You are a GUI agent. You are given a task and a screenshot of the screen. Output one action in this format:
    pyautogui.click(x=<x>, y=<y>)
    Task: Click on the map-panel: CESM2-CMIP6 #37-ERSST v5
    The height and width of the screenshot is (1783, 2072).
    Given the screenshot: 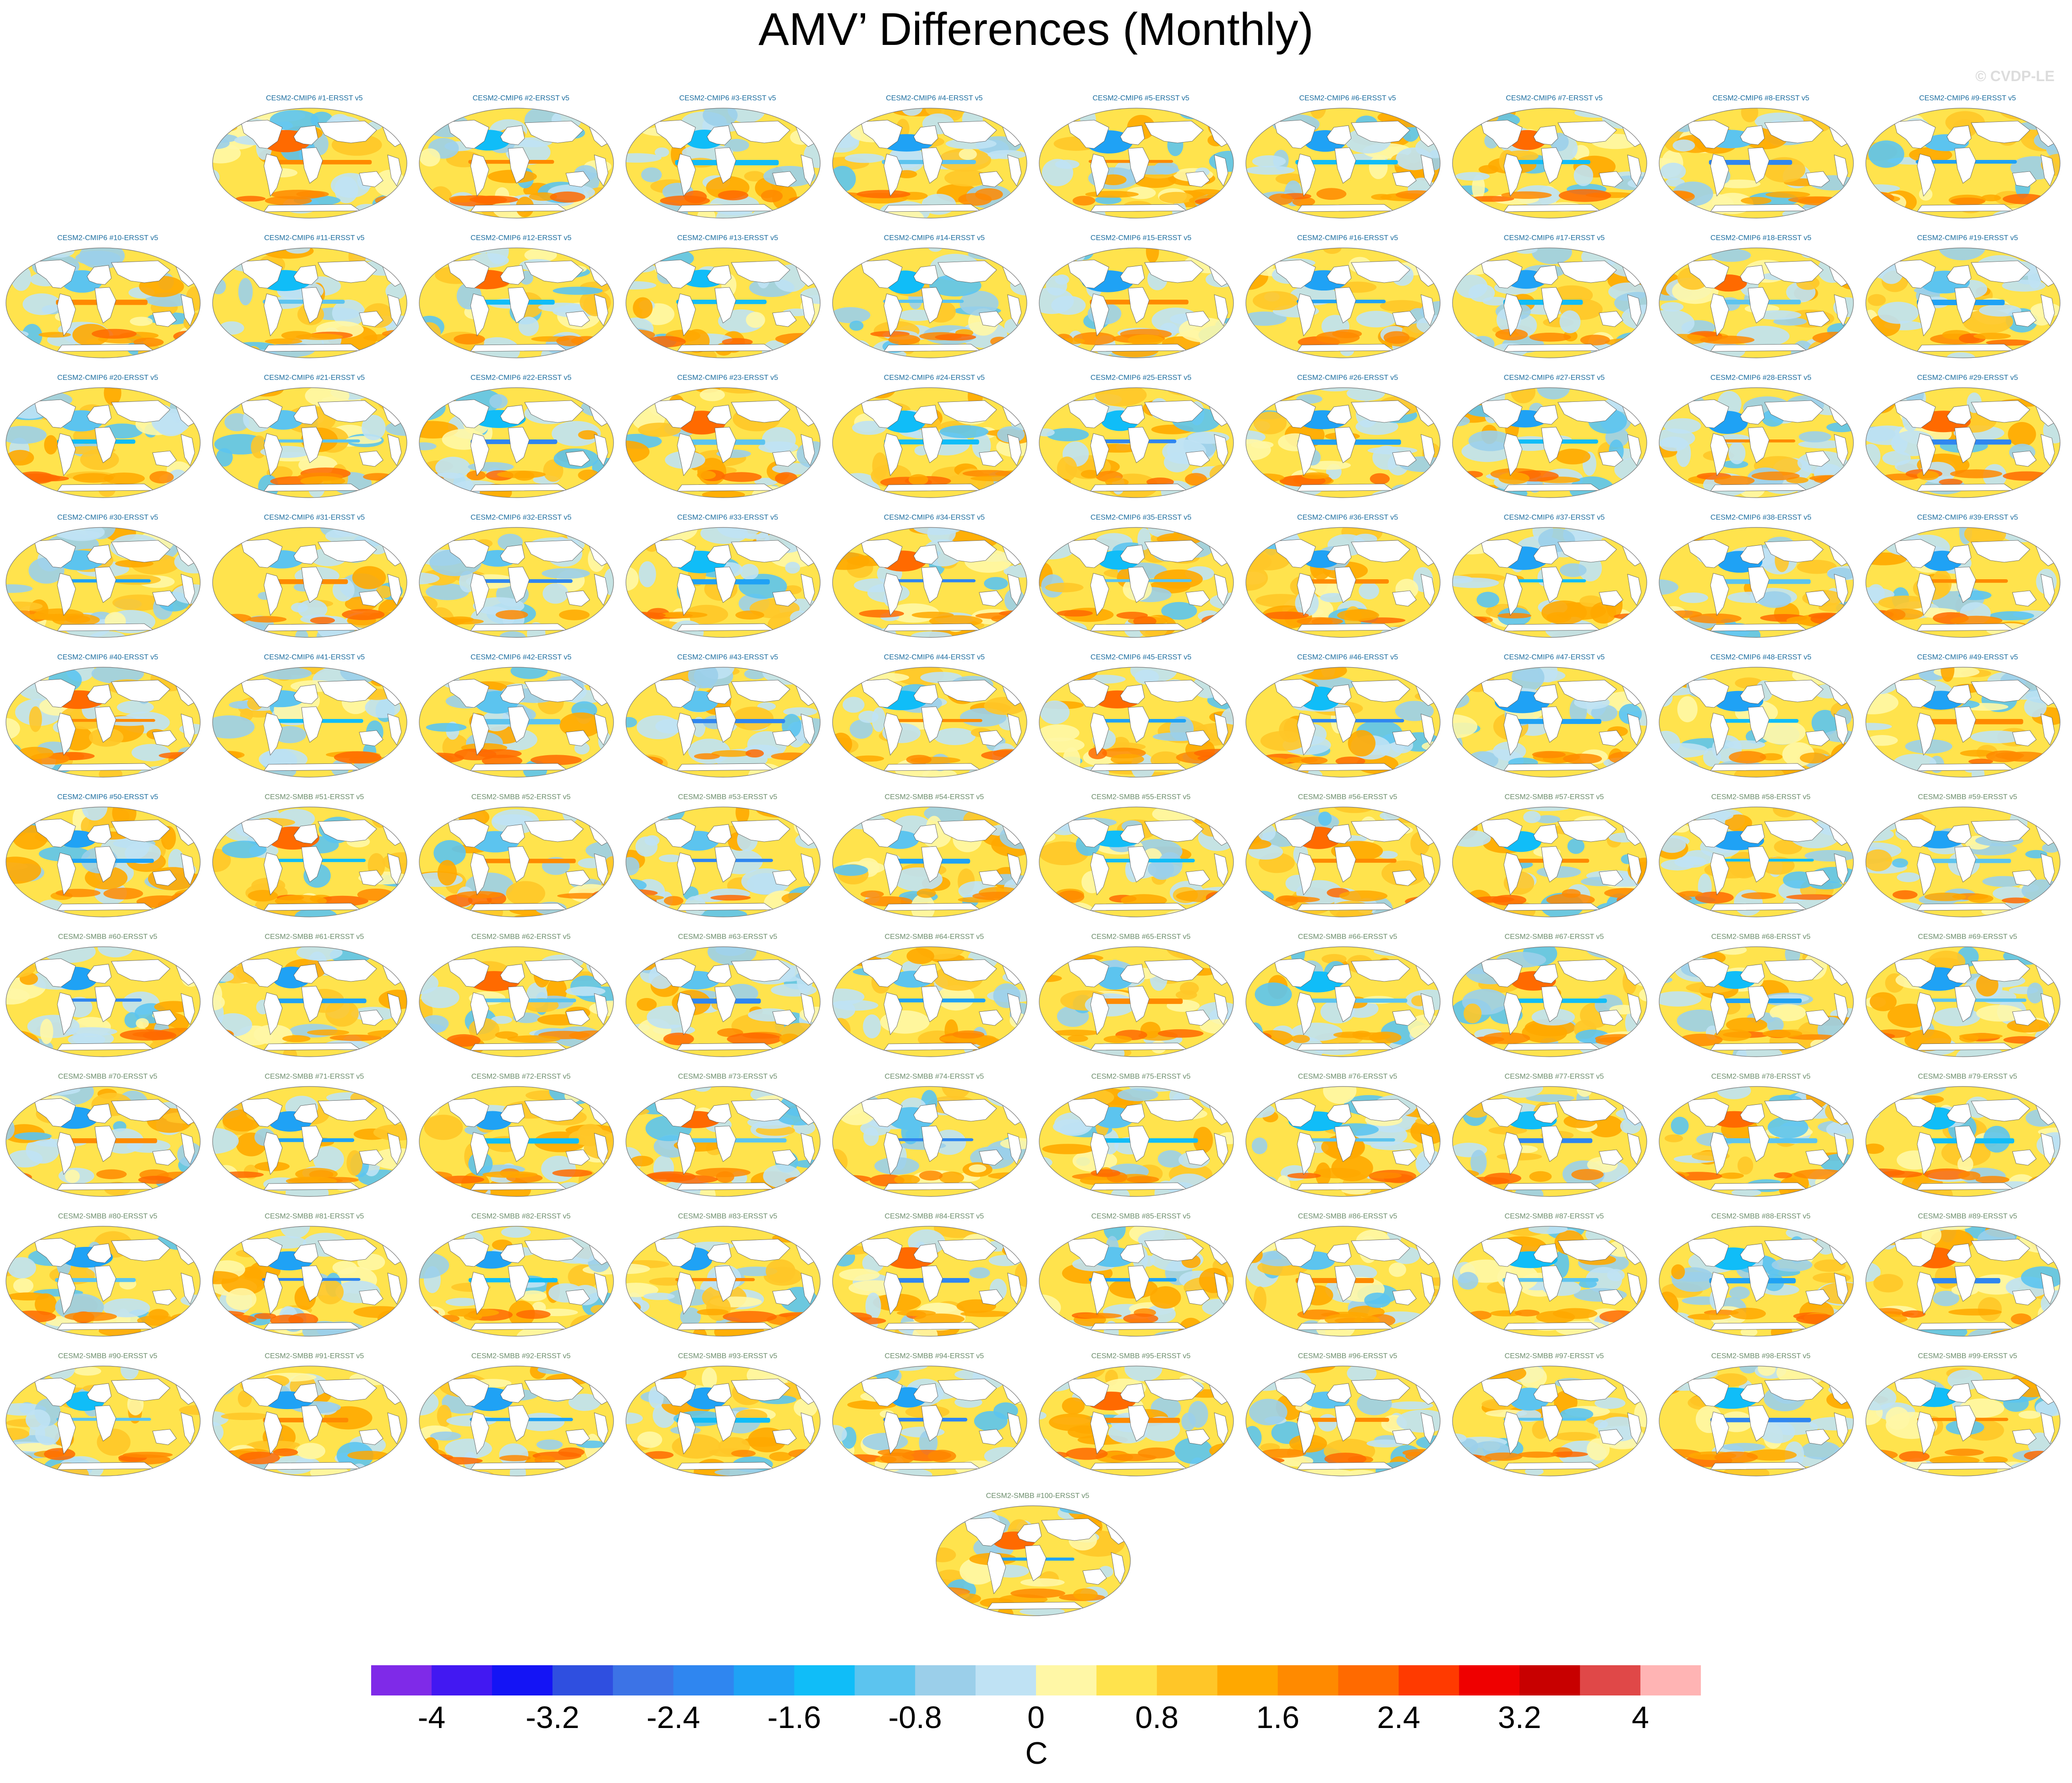 What is the action you would take?
    pyautogui.click(x=1554, y=579)
    